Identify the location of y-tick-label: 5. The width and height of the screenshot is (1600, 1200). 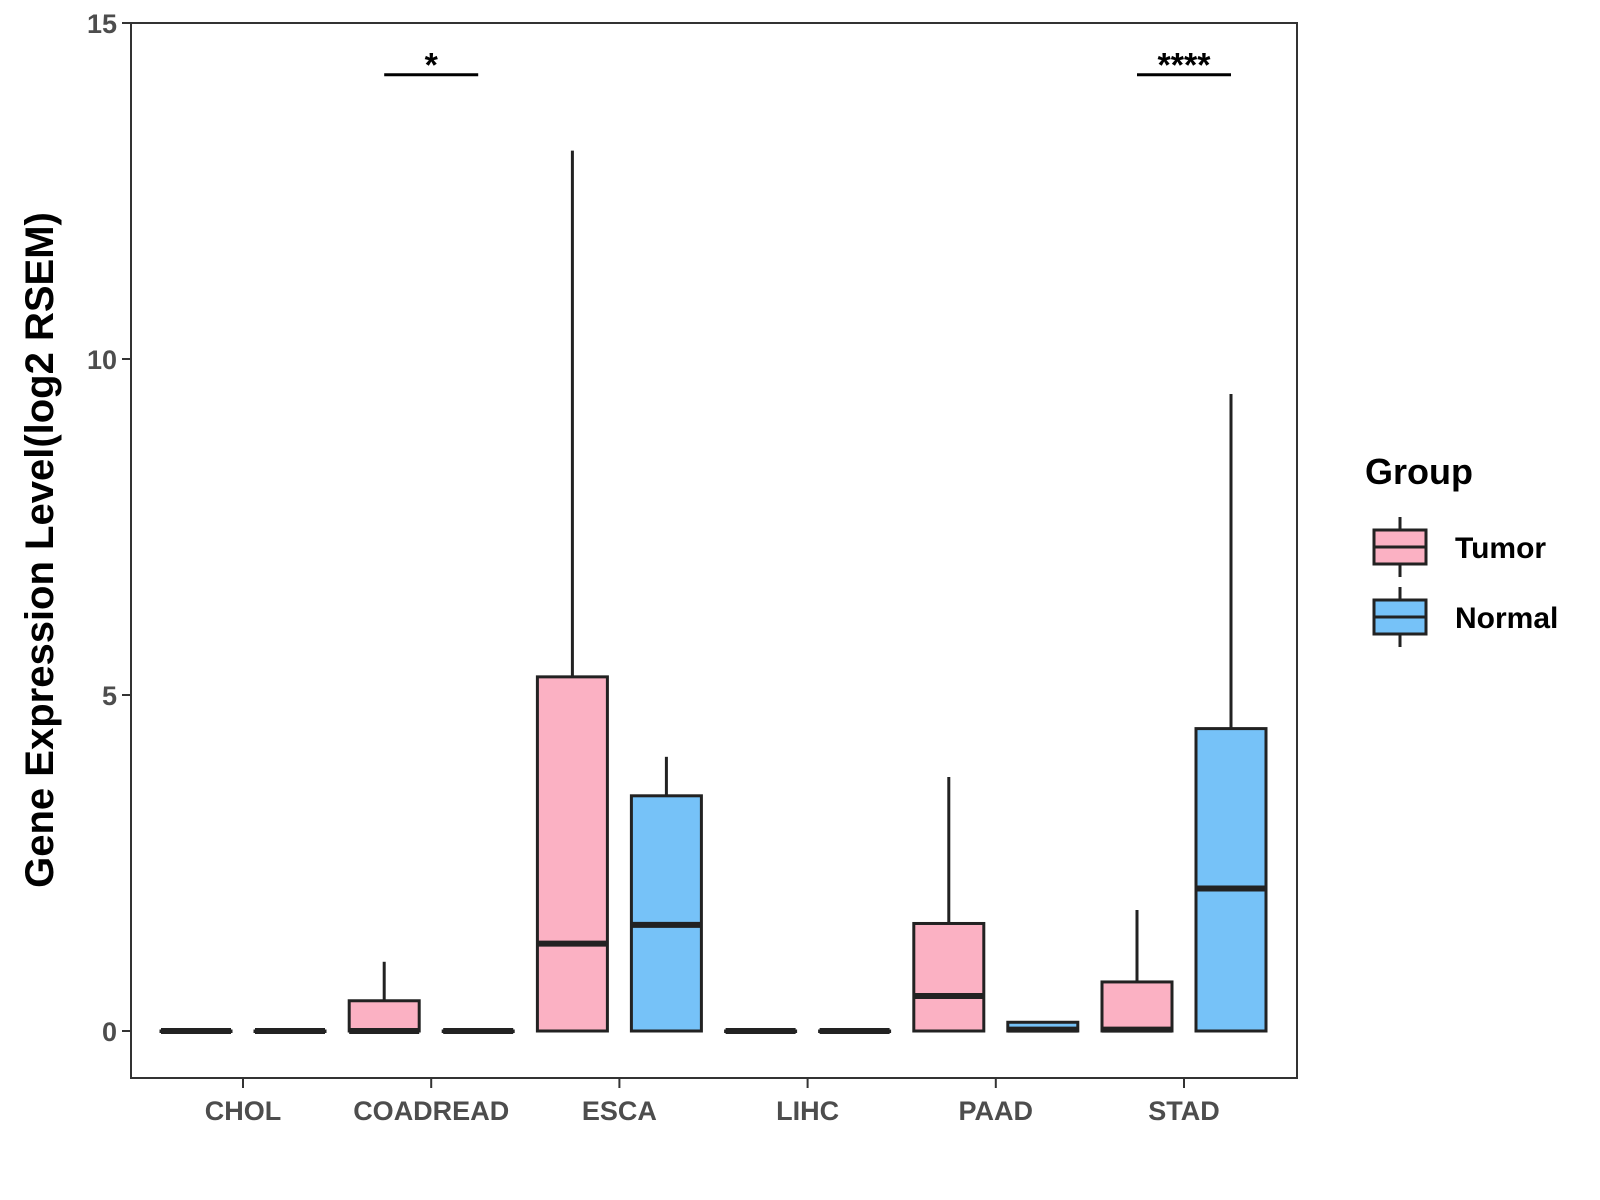
(109, 696).